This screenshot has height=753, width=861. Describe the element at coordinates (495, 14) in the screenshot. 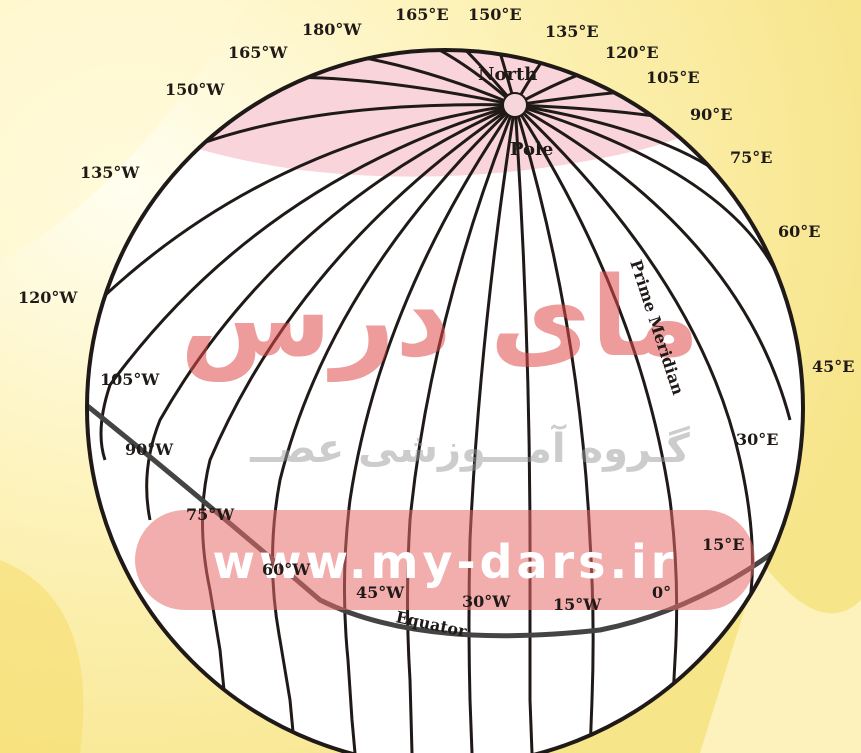

I see `meridian-label-150e: 150°E` at that location.